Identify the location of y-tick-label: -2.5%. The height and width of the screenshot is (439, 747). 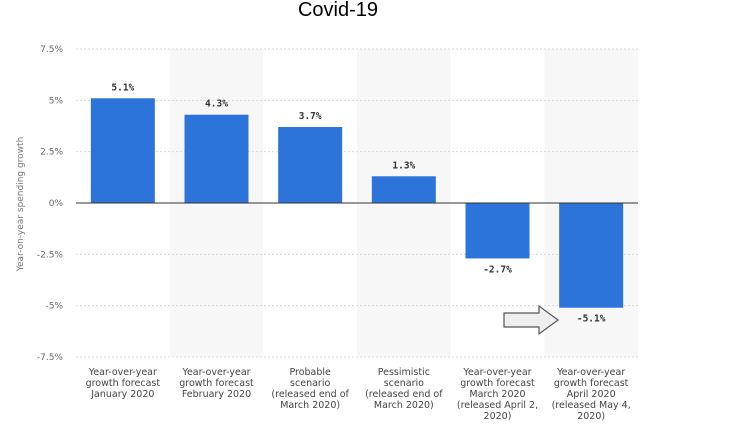
(50, 255).